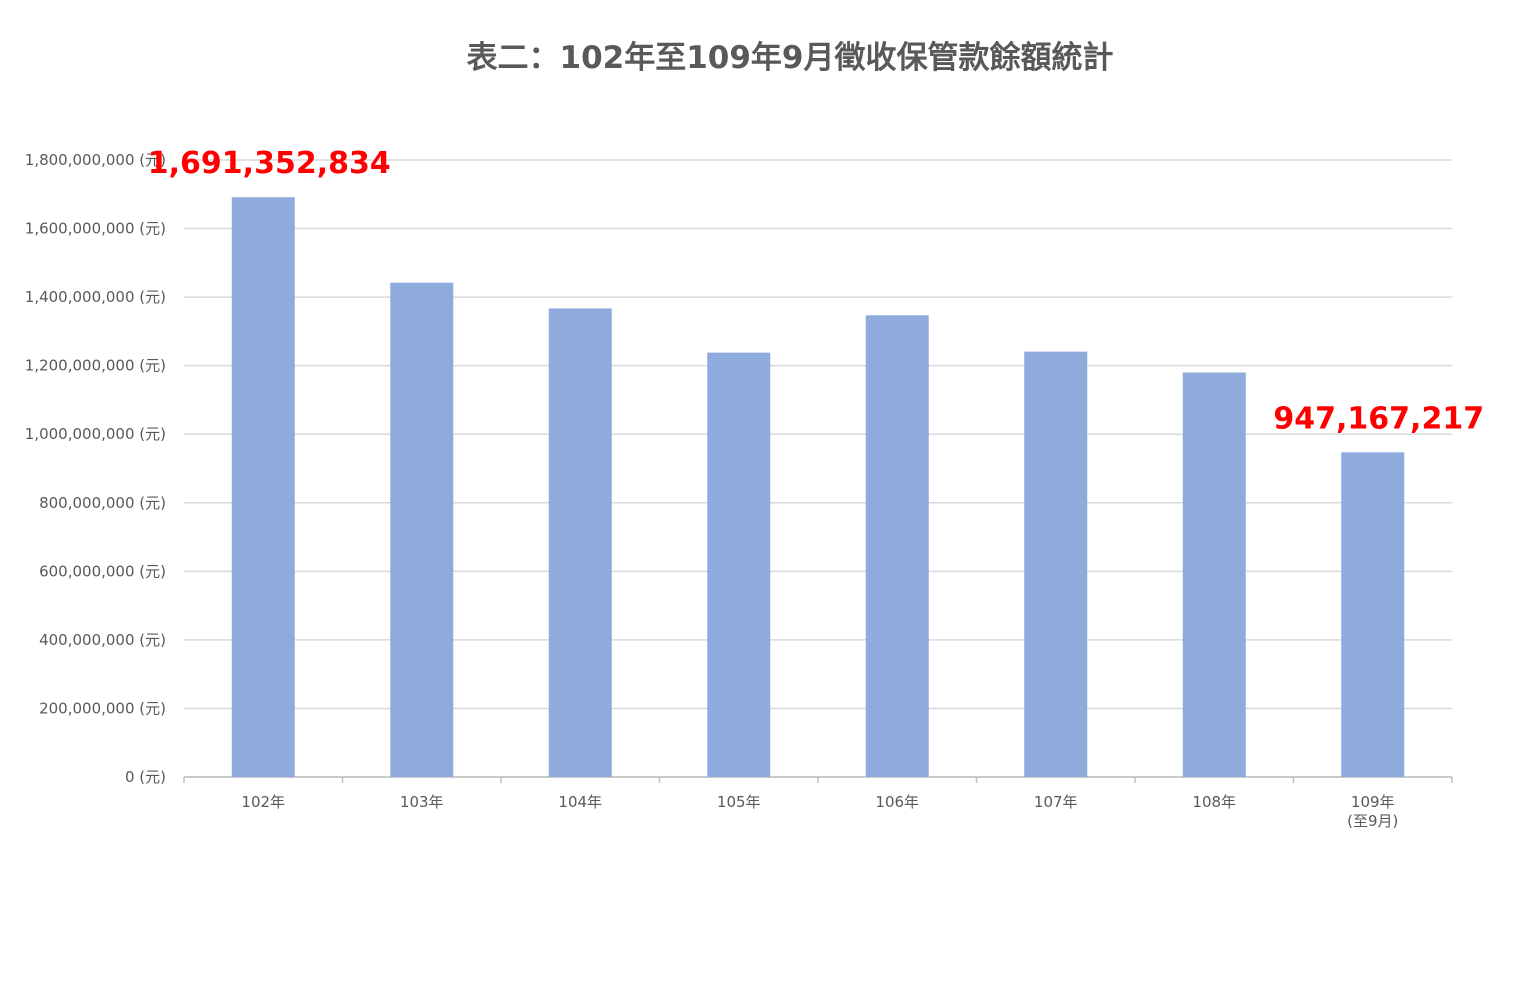 This screenshot has height=991, width=1535. What do you see at coordinates (790, 58) in the screenshot?
I see `chart-title: 表二：102年至109年9月徵收保管款餘額統計` at bounding box center [790, 58].